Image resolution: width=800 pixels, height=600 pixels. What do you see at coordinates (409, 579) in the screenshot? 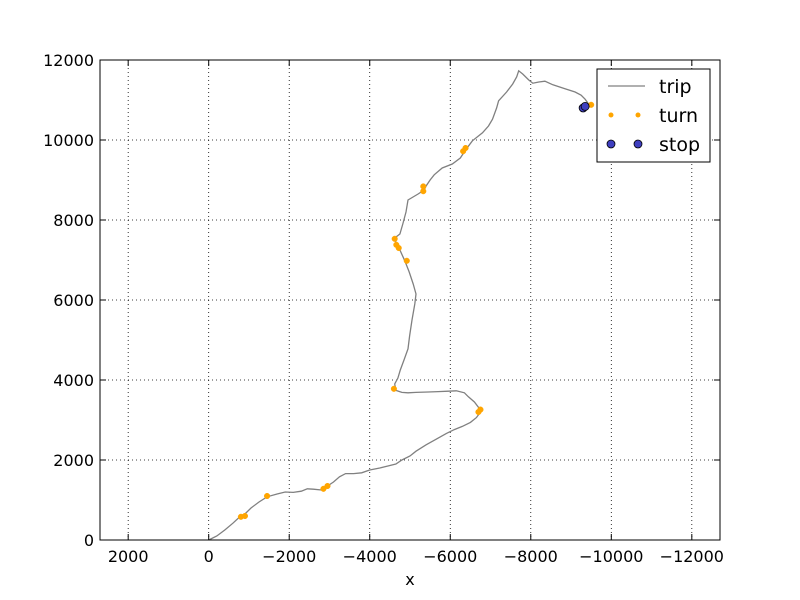
I see `x-axis-label: x` at bounding box center [409, 579].